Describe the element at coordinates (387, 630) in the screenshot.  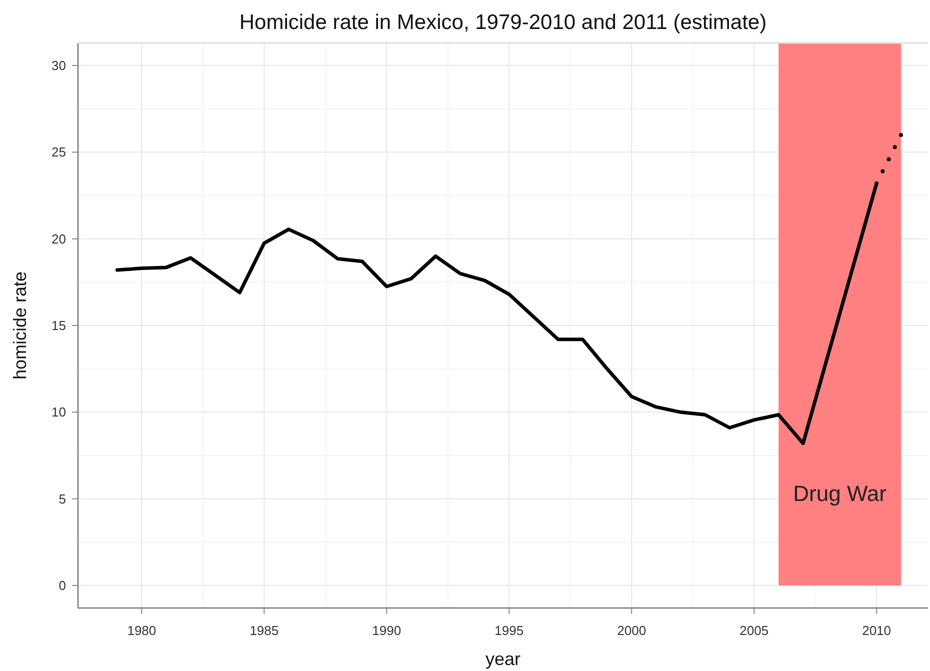
I see `x-tick-label: 1990` at that location.